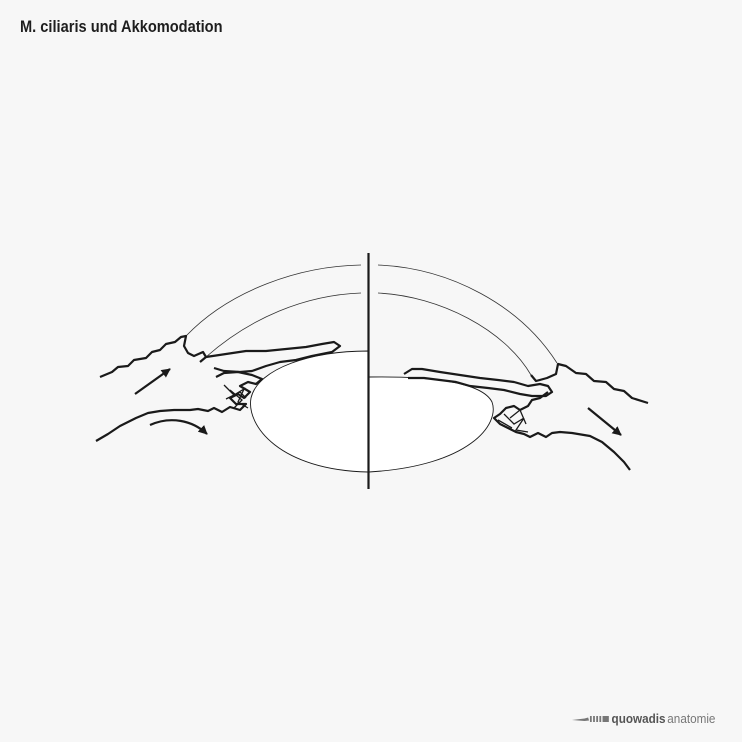 The height and width of the screenshot is (742, 742). What do you see at coordinates (638, 718) in the screenshot?
I see `brand-name-bold: quowadis` at bounding box center [638, 718].